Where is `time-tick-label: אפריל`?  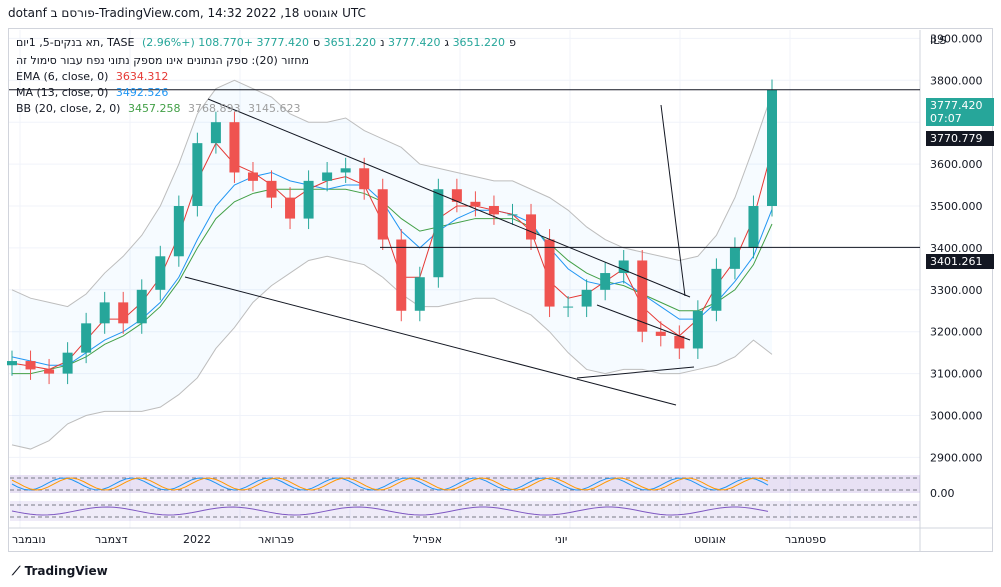 time-tick-label: אפריל is located at coordinates (427, 539).